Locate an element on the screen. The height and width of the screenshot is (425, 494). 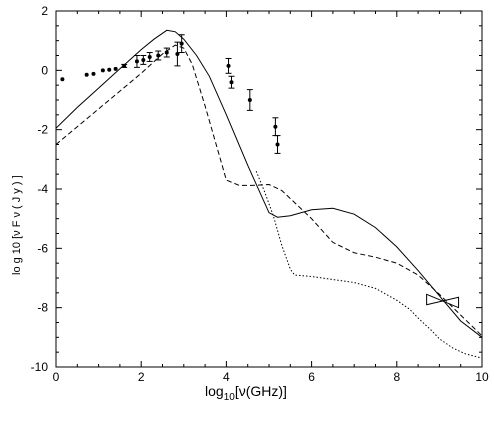
x-axis-title: log10[ν(GHz)] is located at coordinates (246, 393).